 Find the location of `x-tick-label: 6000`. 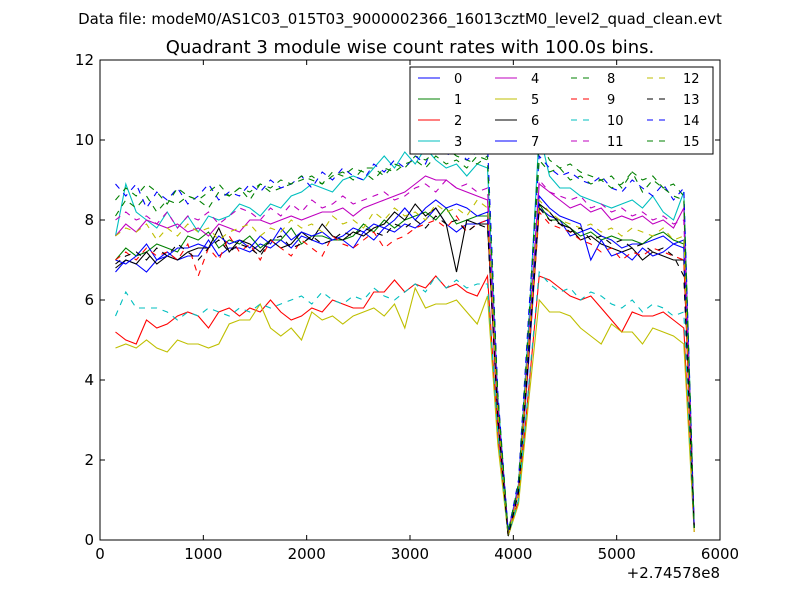

x-tick-label: 6000 is located at coordinates (720, 554).